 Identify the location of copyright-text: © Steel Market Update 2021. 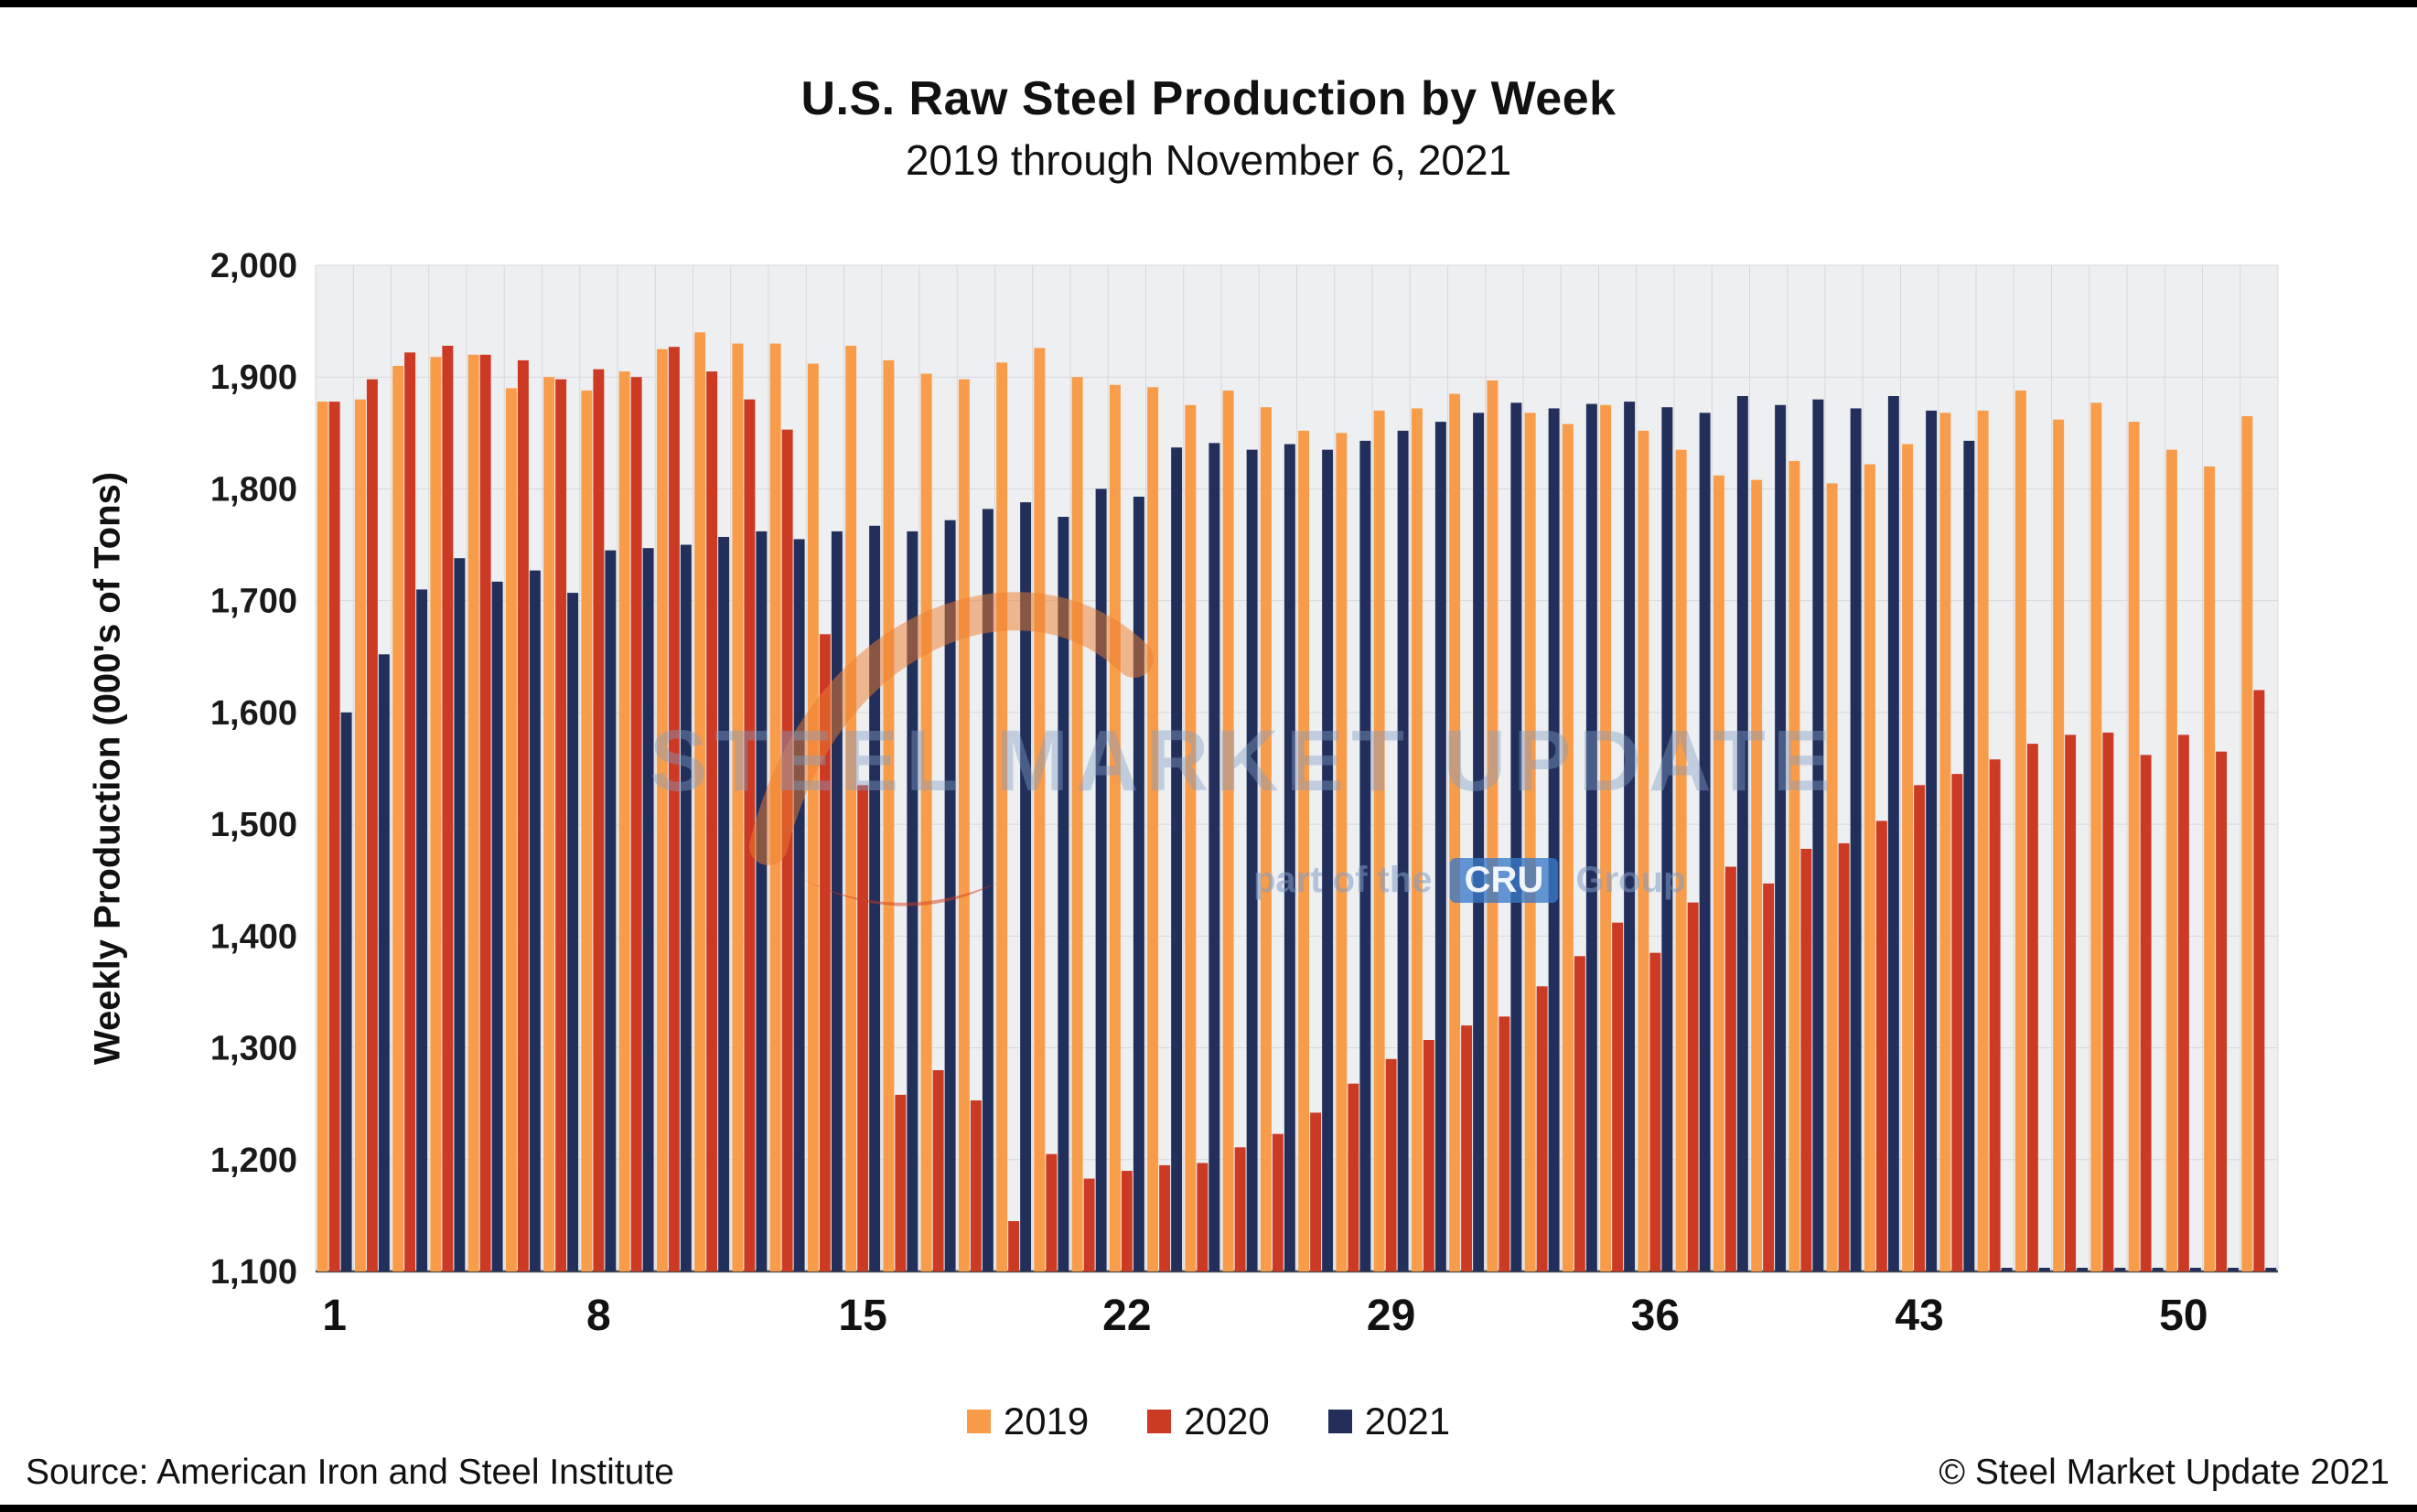
(2164, 1472).